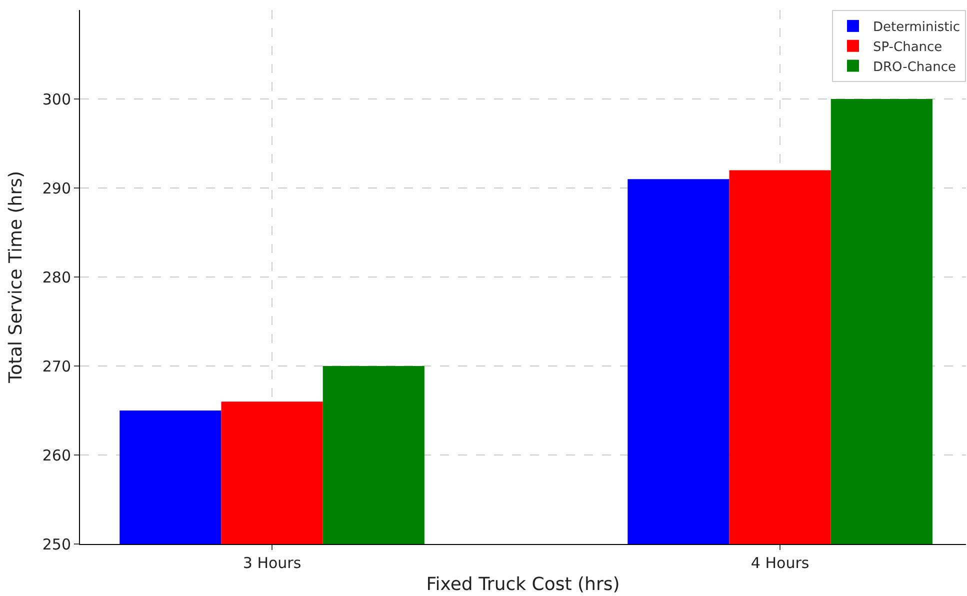  I want to click on legend-label: DRO-Chance, so click(914, 67).